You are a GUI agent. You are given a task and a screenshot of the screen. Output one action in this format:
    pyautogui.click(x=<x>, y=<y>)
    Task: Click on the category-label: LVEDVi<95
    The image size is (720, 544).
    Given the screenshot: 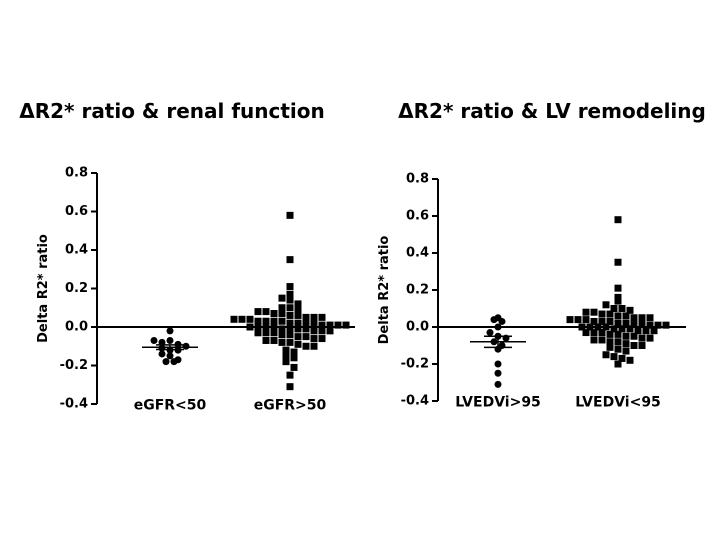 What is the action you would take?
    pyautogui.click(x=618, y=403)
    